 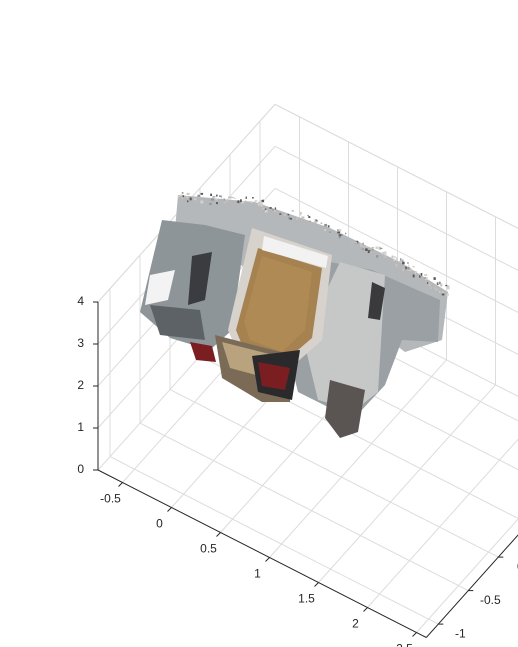 I want to click on left-lower-patch, so click(x=177, y=322).